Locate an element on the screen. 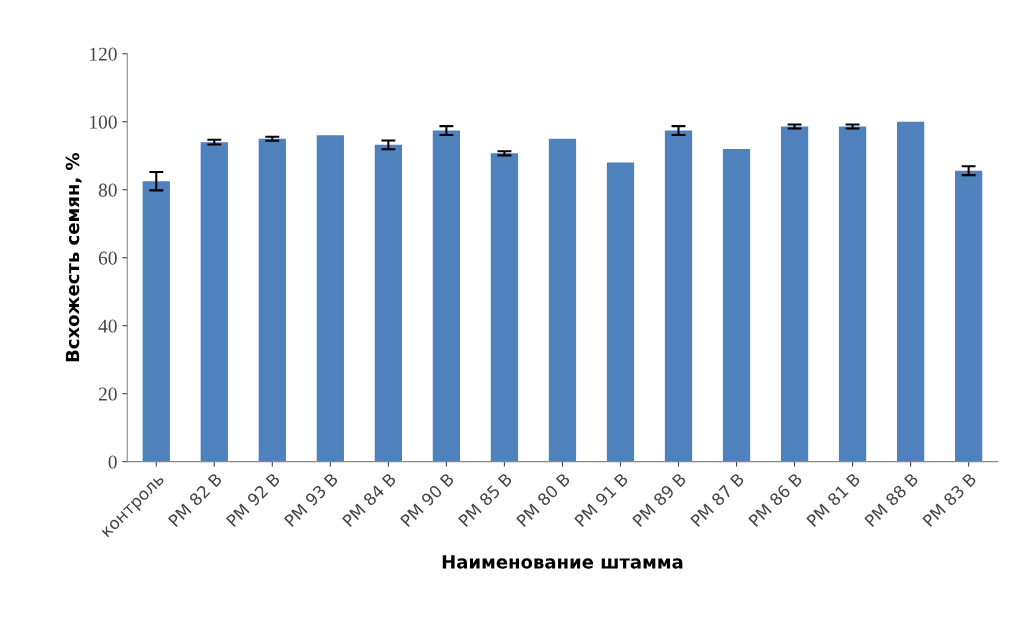  y-tick-label: 20 is located at coordinates (107, 394).